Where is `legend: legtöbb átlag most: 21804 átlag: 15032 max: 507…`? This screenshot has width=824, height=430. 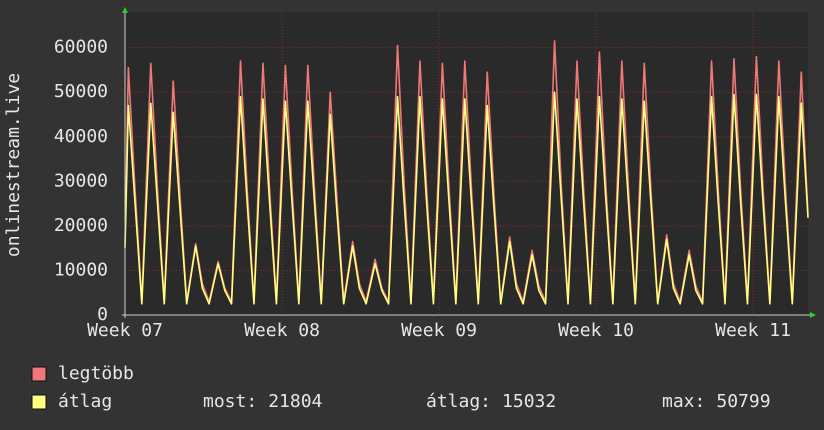
legend: legtöbb átlag most: 21804 átlag: 15032 max: 507… is located at coordinates (401, 387).